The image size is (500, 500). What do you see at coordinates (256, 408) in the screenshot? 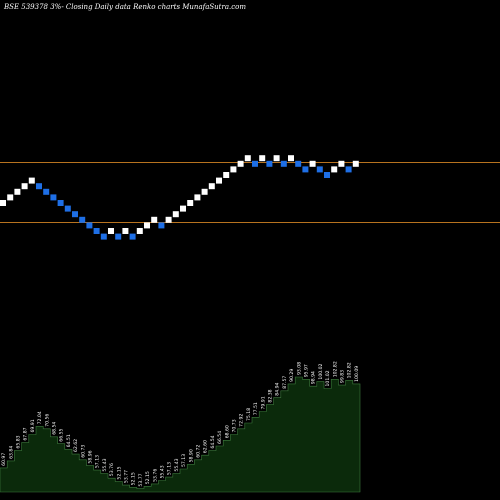
I see `volume-label: 77.51` at bounding box center [256, 408].